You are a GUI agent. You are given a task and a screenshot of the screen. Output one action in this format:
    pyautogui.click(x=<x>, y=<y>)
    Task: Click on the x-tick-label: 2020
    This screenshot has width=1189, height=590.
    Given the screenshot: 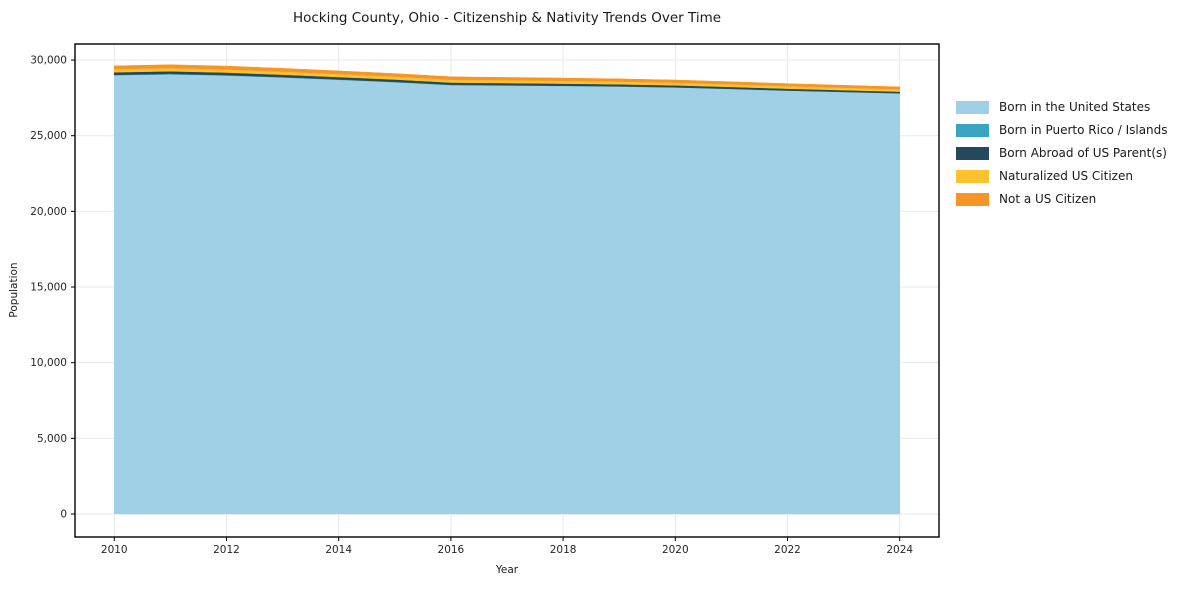 What is the action you would take?
    pyautogui.click(x=675, y=550)
    